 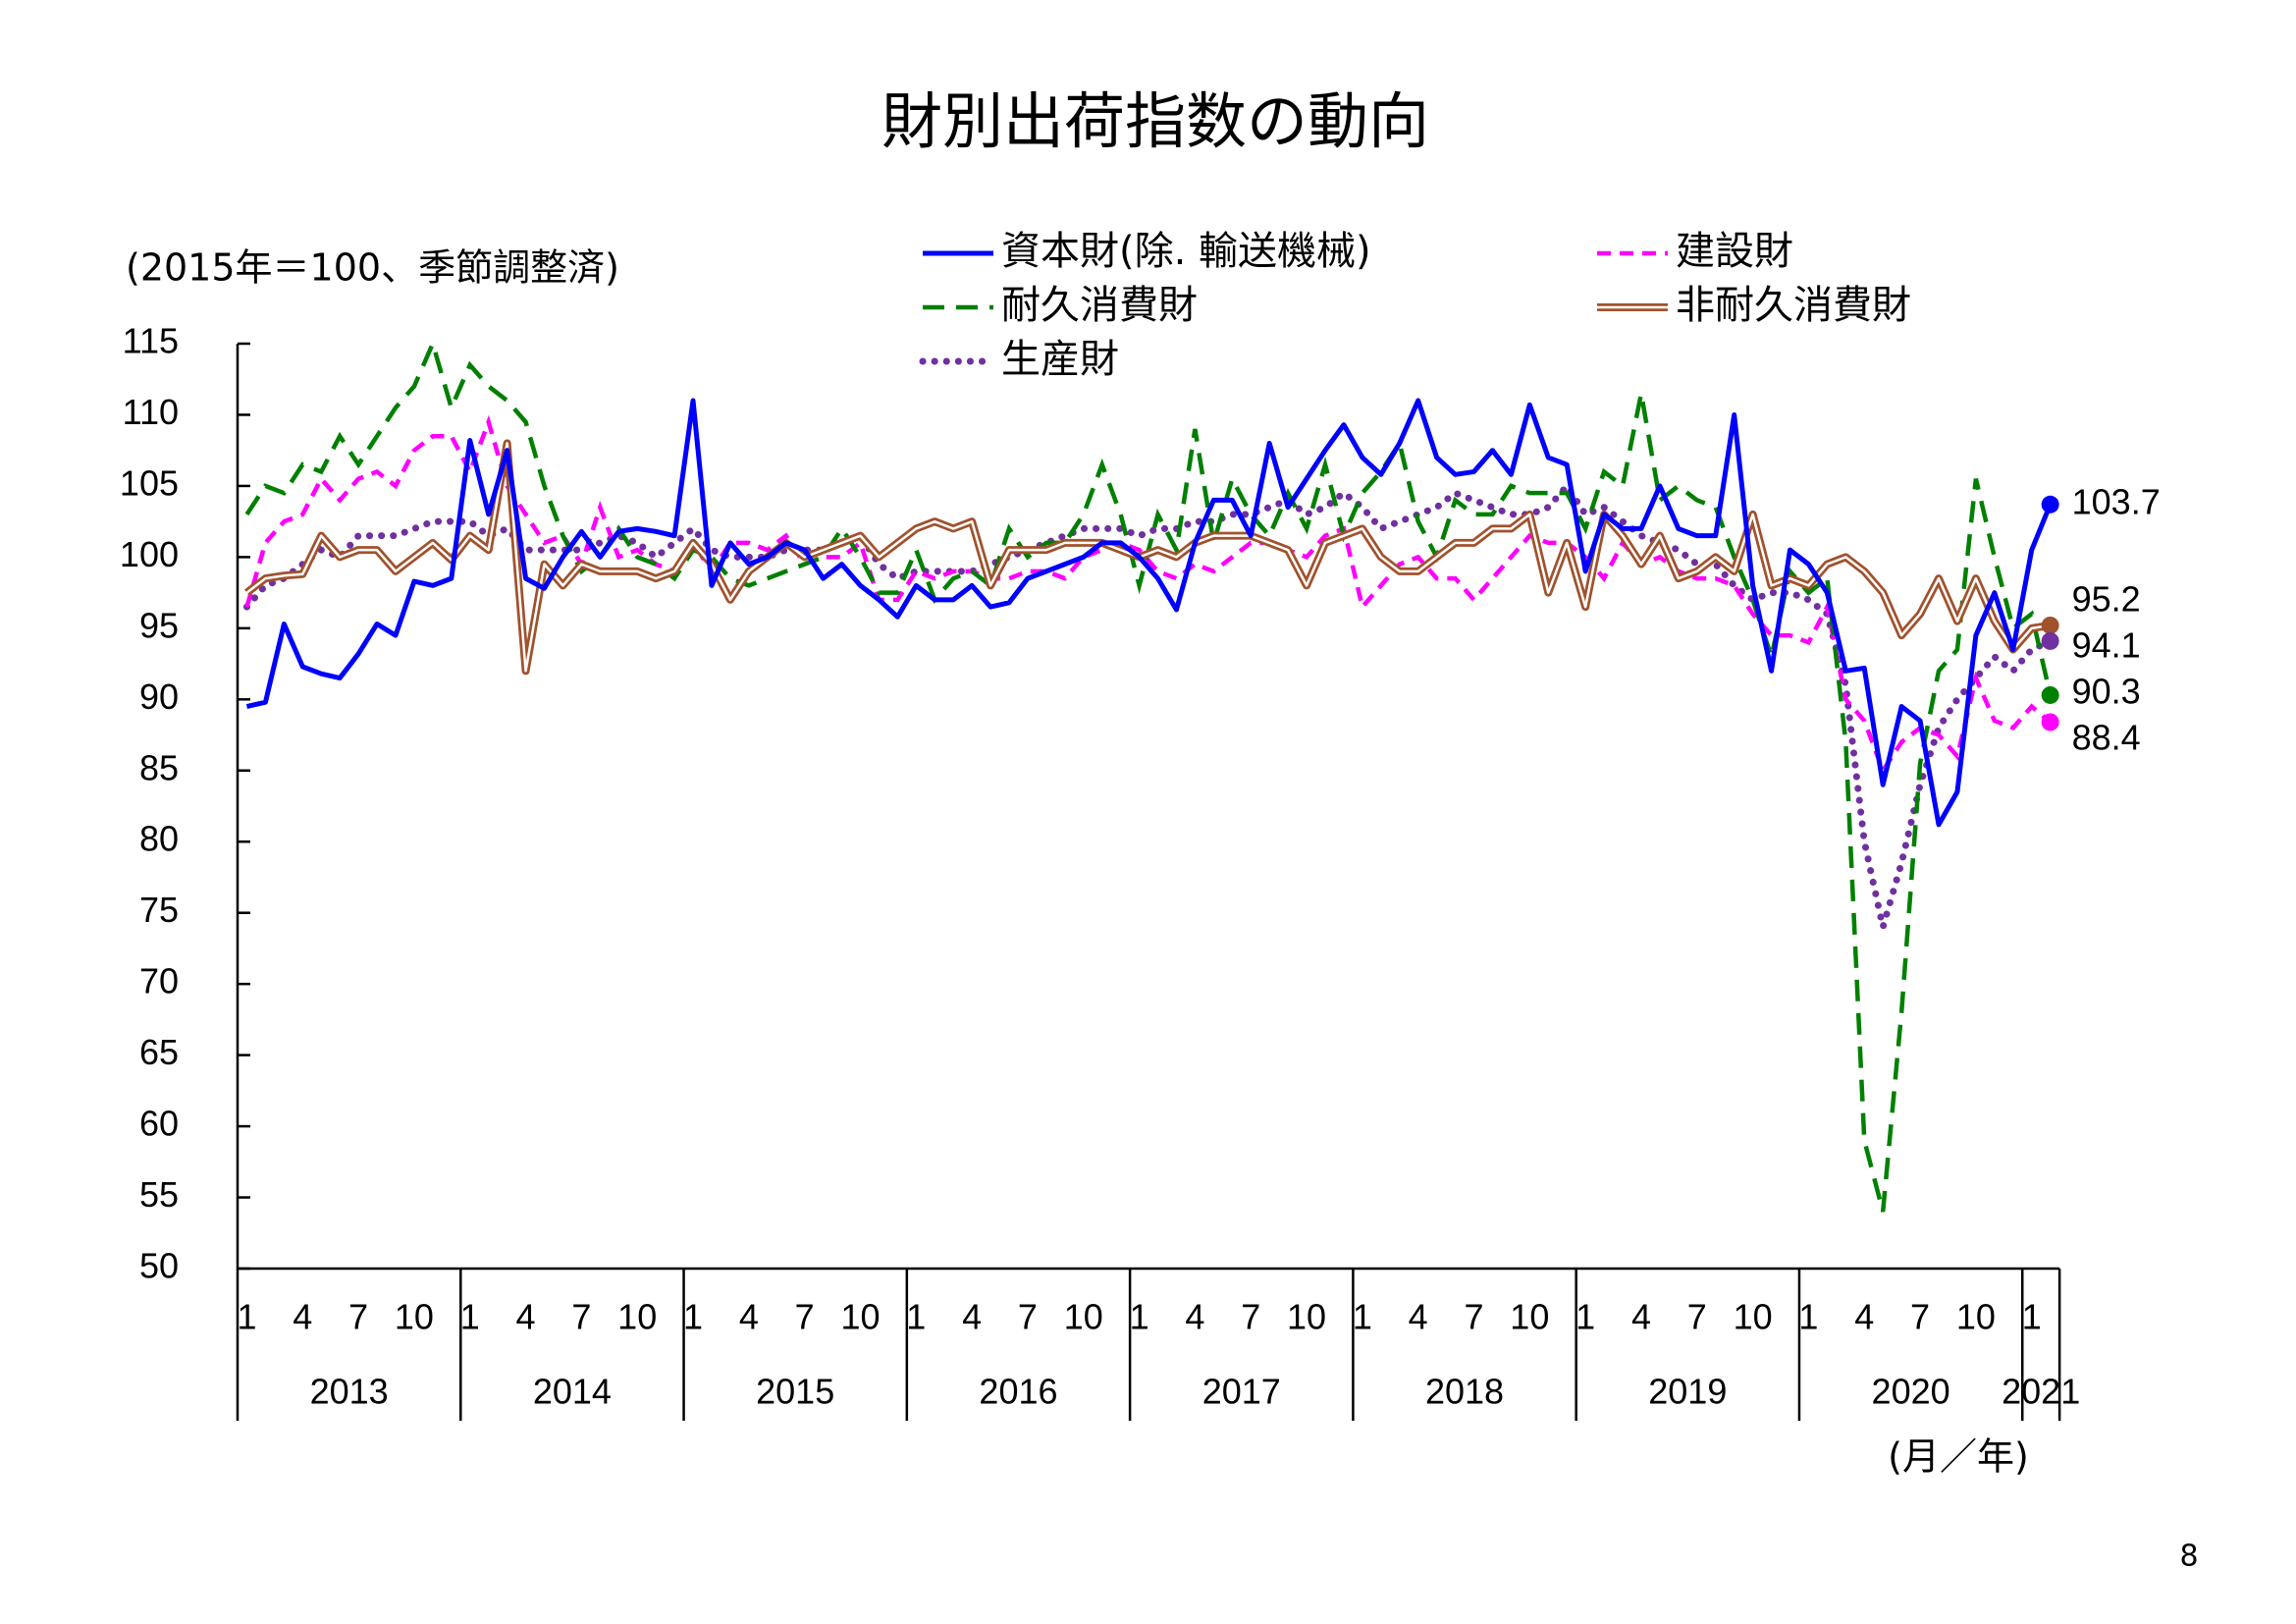 I want to click on y-tick-label: 90, so click(x=159, y=697).